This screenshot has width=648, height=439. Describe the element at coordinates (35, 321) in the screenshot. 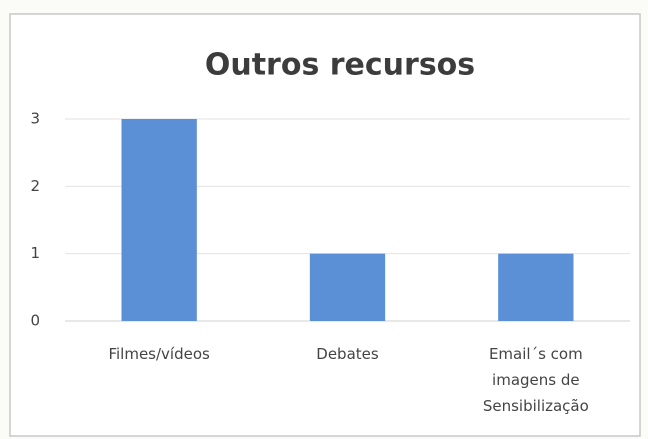

I see `y-tick-label: 0` at that location.